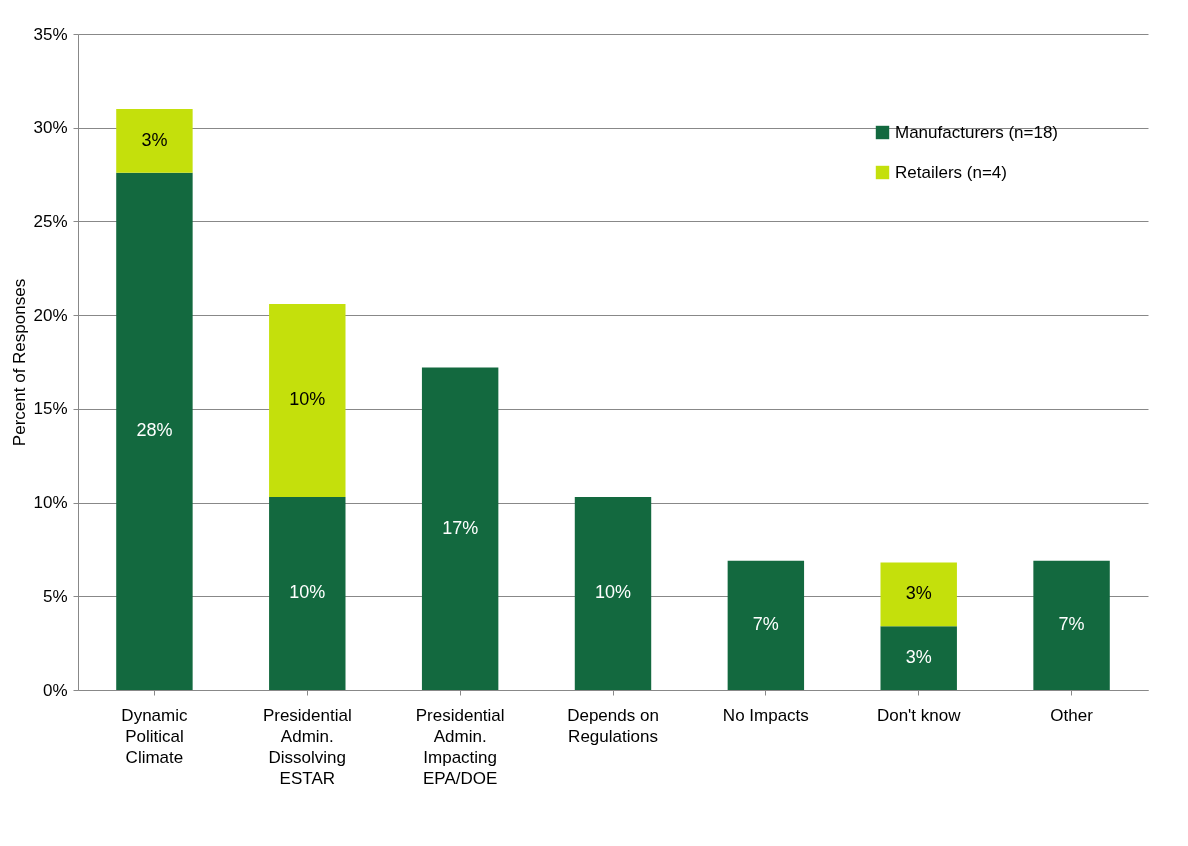 The width and height of the screenshot is (1188, 846). What do you see at coordinates (919, 715) in the screenshot?
I see `x-tick-label: Don't know` at bounding box center [919, 715].